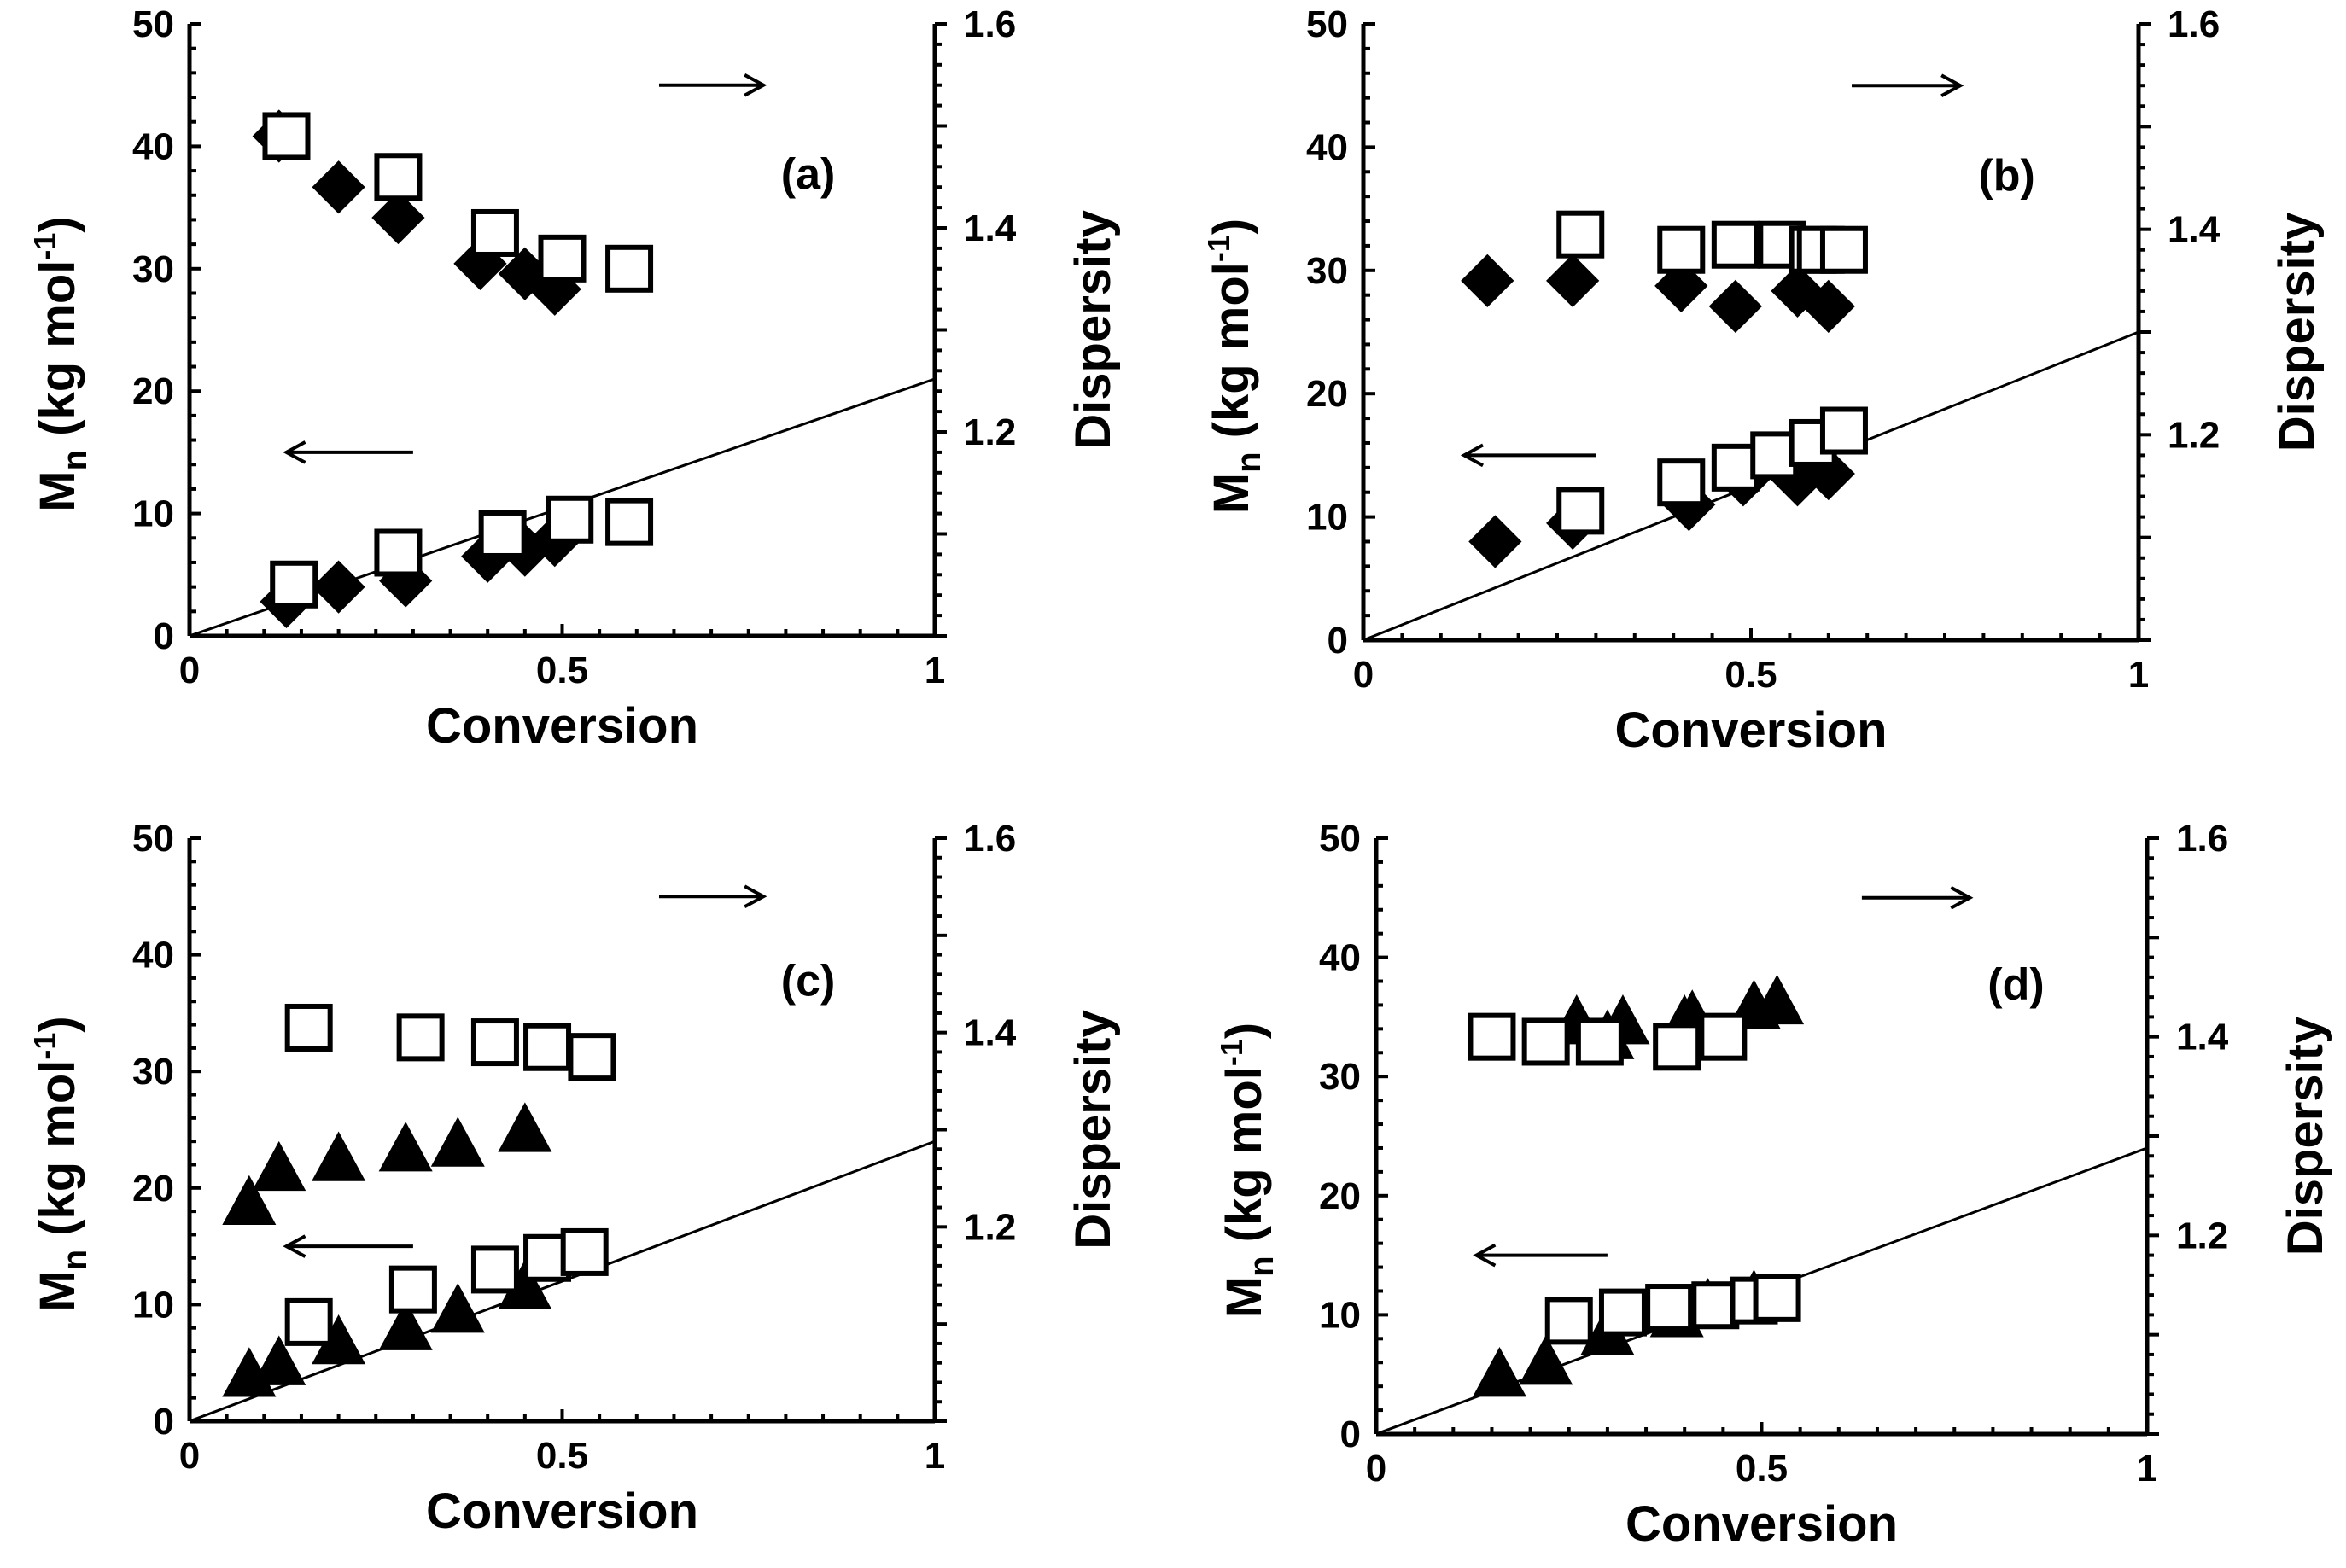 The width and height of the screenshot is (2346, 1568). I want to click on panel-label: (b), so click(2006, 176).